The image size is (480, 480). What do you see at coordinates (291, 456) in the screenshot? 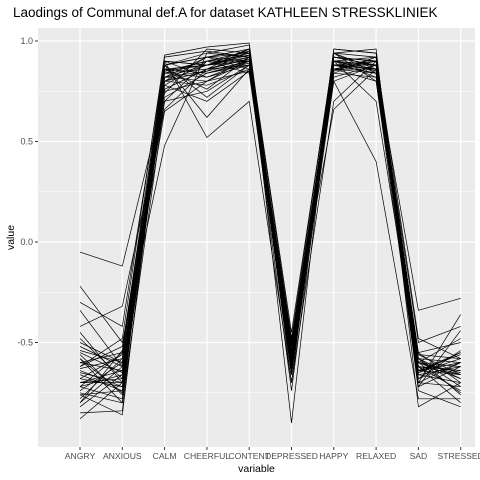
I see `x-tick-label: DEPRESSED` at bounding box center [291, 456].